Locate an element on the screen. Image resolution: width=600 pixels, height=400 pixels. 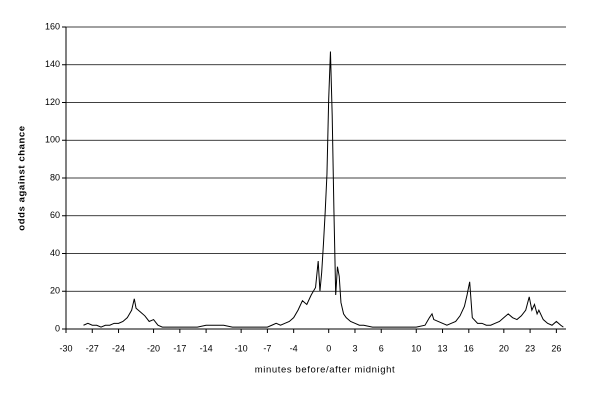
y-tick-label: 40 is located at coordinates (55, 253).